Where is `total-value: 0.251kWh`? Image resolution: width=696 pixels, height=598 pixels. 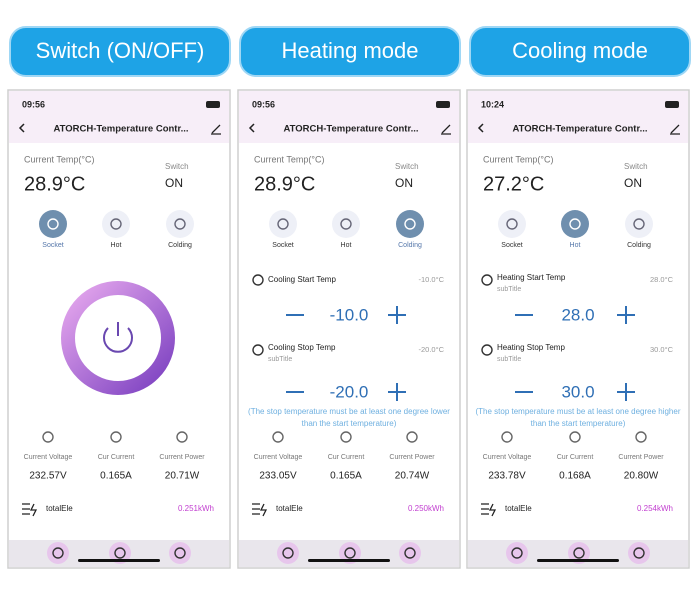 total-value: 0.251kWh is located at coordinates (196, 508).